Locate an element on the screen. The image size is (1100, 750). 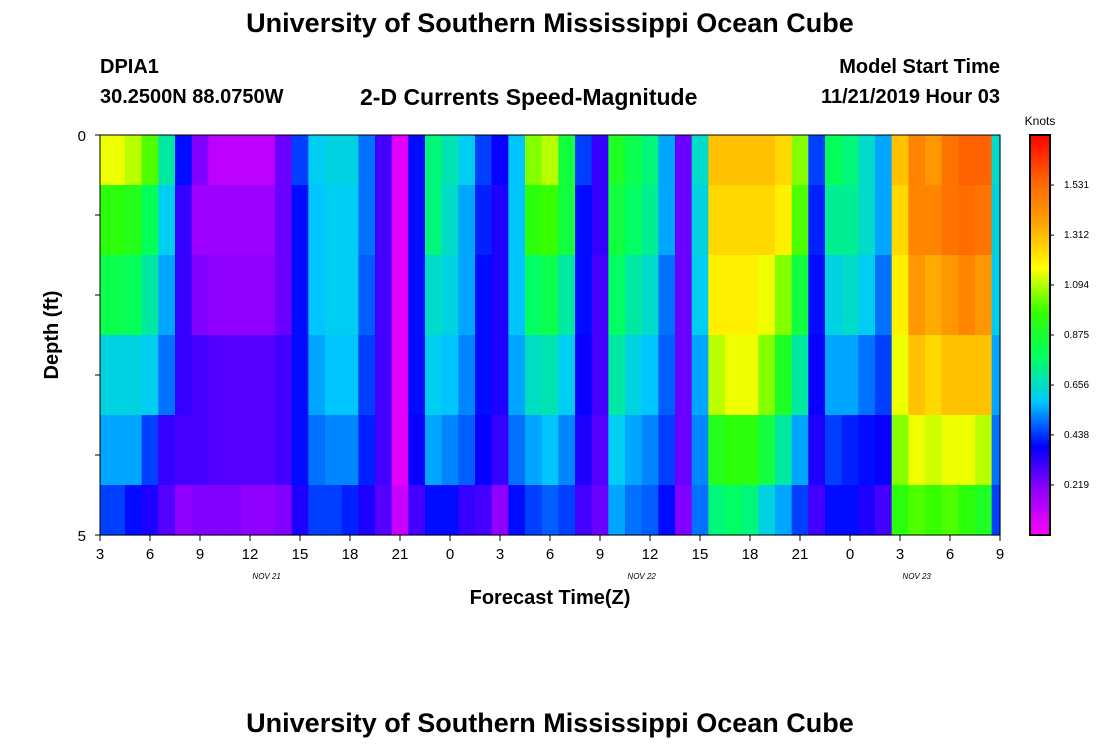
date-label: NOV 23 is located at coordinates (916, 576).